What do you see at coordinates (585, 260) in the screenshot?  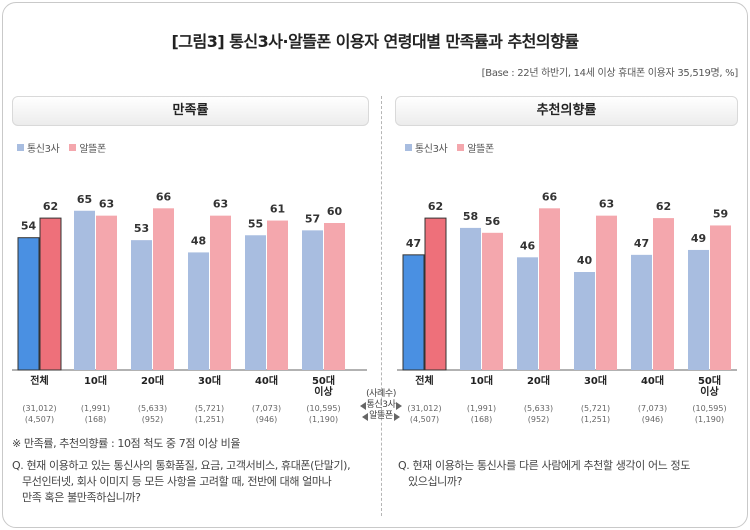 I see `data-label: 40` at bounding box center [585, 260].